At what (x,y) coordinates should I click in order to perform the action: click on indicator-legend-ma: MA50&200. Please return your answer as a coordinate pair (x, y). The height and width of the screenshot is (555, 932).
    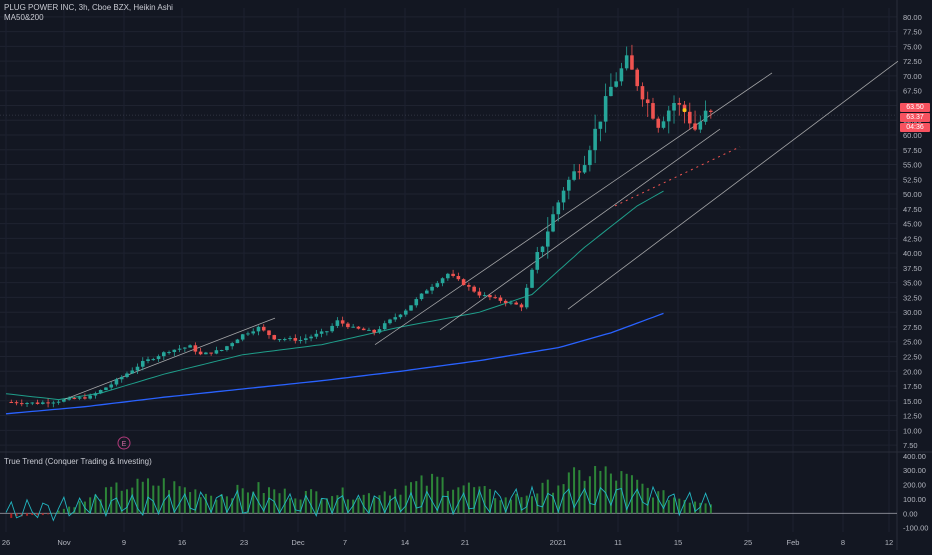
    Looking at the image, I should click on (24, 17).